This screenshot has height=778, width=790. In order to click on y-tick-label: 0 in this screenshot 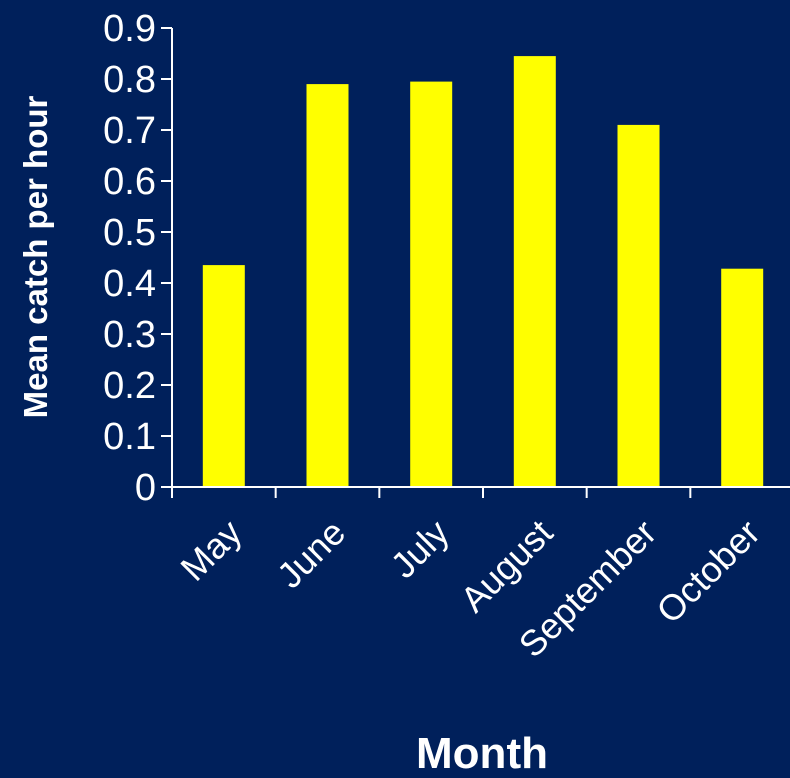, I will do `click(145, 488)`.